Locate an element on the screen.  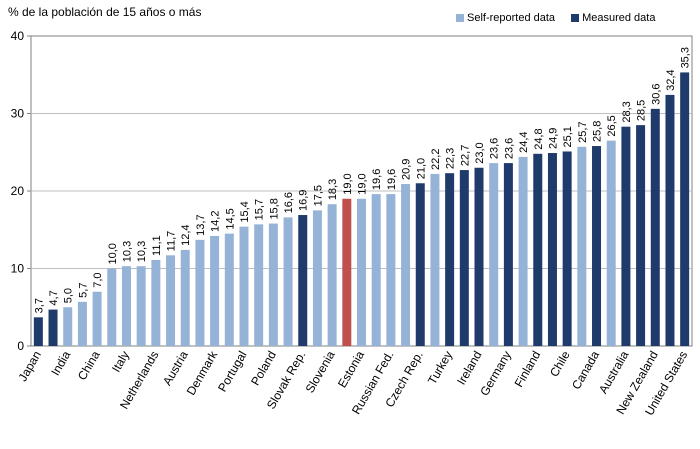
legend-label-self-reported: Self-reported data is located at coordinates (511, 18).